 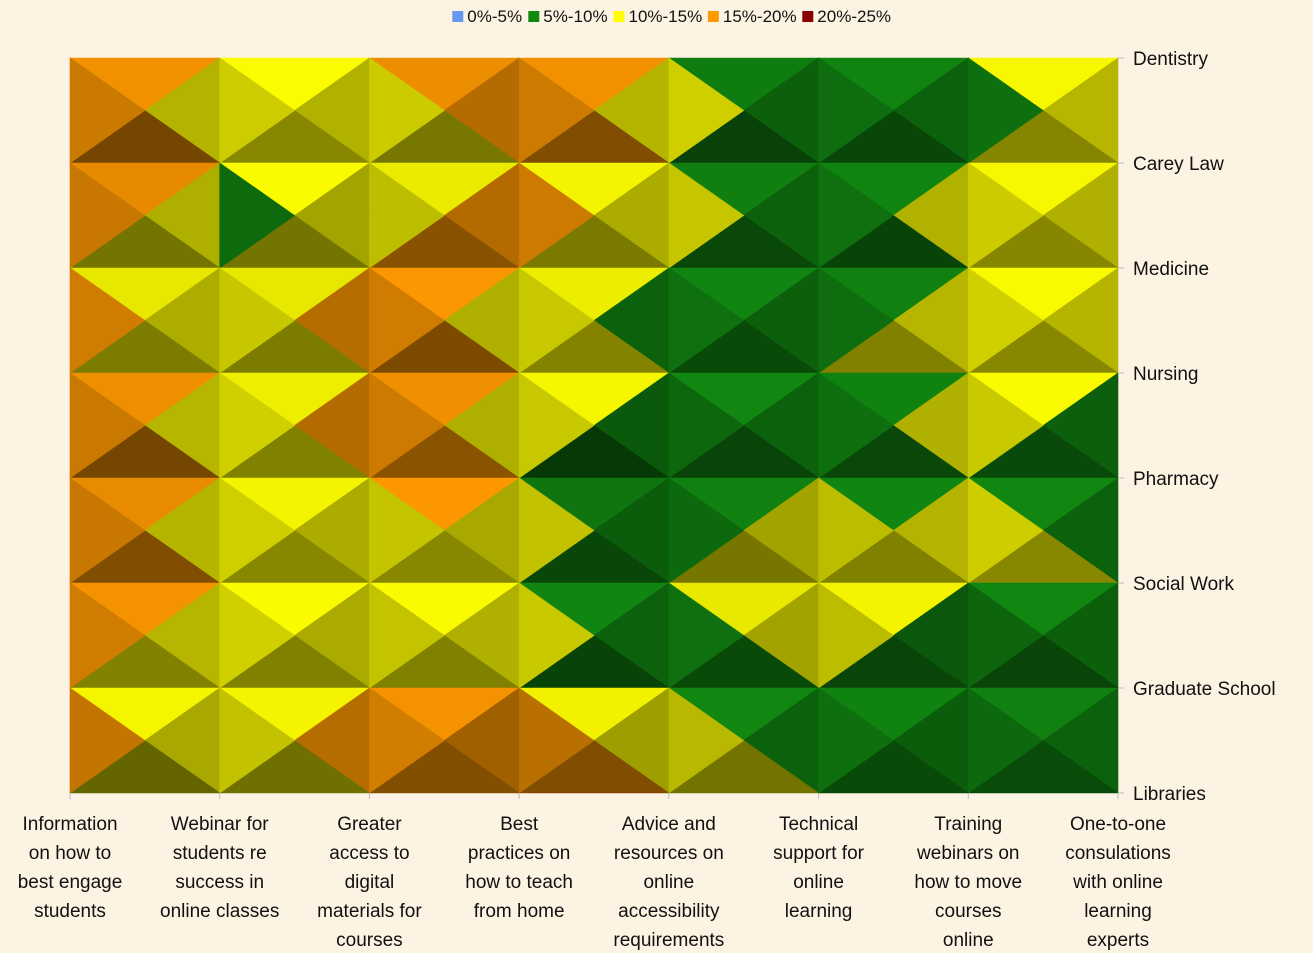 What do you see at coordinates (1204, 689) in the screenshot?
I see `row-label: Graduate School` at bounding box center [1204, 689].